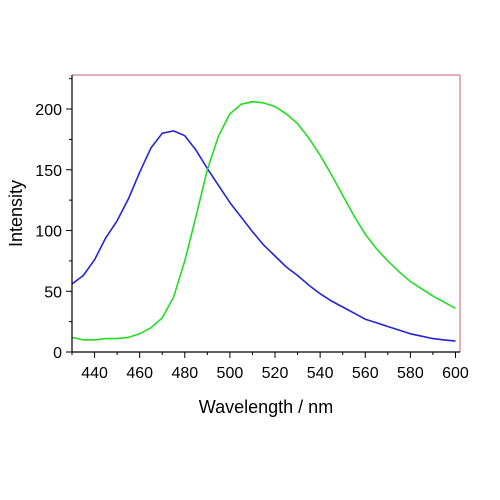 Image resolution: width=500 pixels, height=500 pixels. Describe the element at coordinates (266, 407) in the screenshot. I see `x-axis-title: Wavelength / nm` at that location.